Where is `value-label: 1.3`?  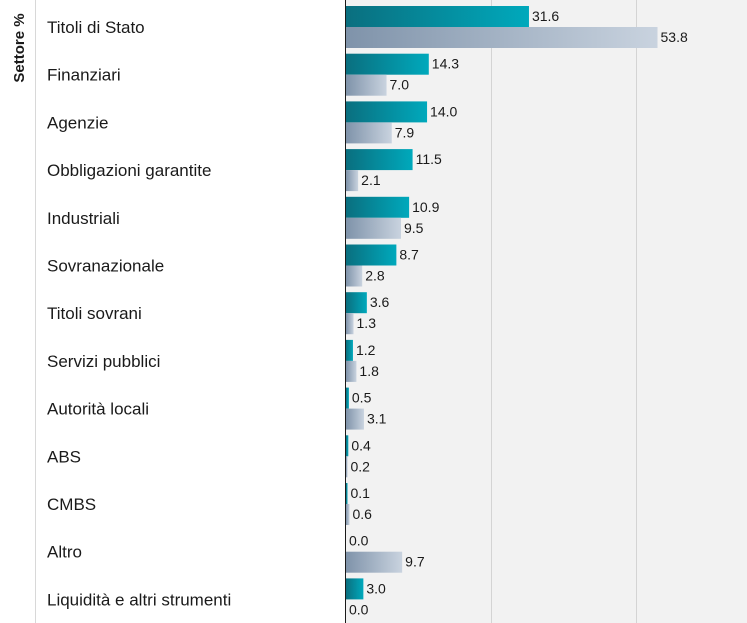 value-label: 1.3 is located at coordinates (367, 323).